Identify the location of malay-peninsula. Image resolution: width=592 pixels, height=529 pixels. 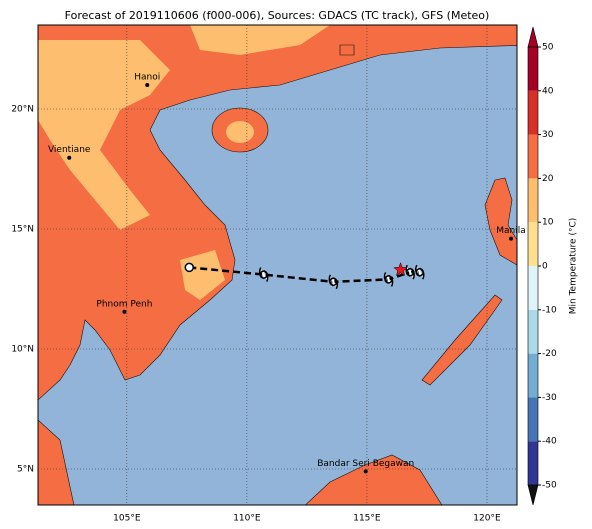
(56, 462).